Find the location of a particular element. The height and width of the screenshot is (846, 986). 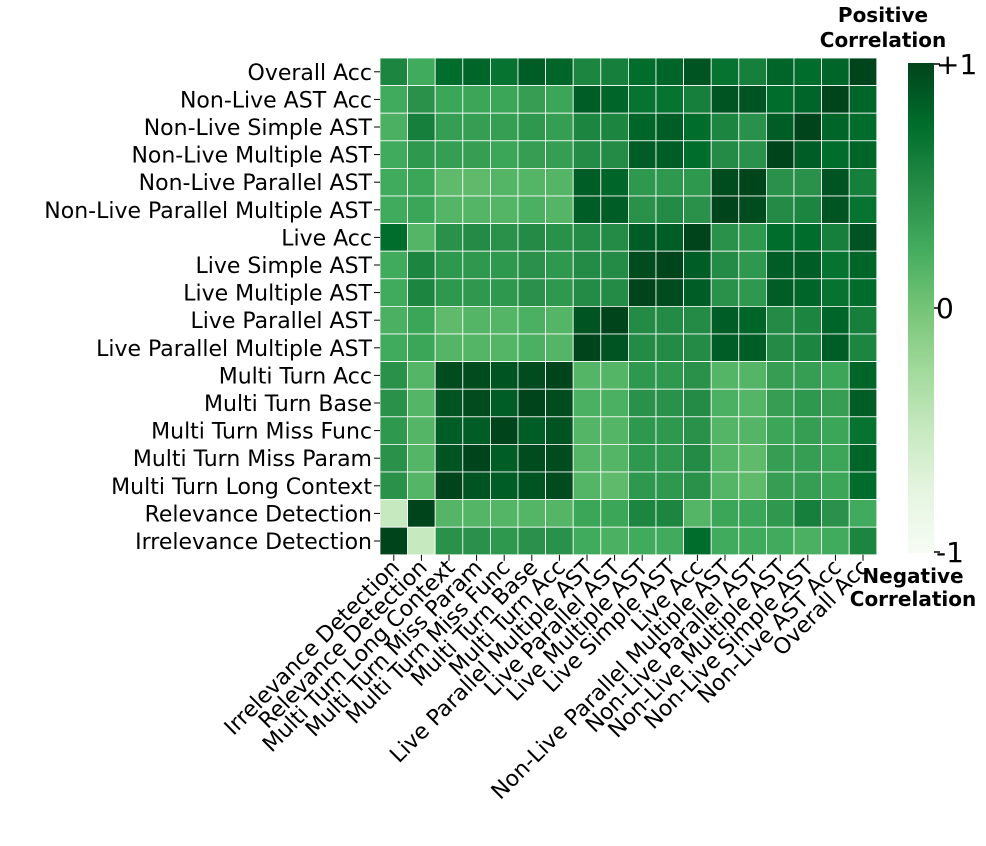

heatmap-cell-r6-c12 is located at coordinates (725, 237).